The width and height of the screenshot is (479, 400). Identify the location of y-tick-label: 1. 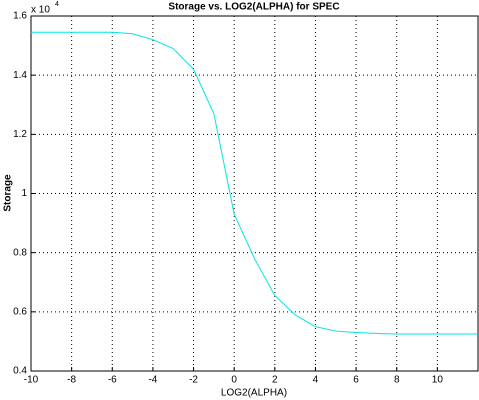
(24, 193).